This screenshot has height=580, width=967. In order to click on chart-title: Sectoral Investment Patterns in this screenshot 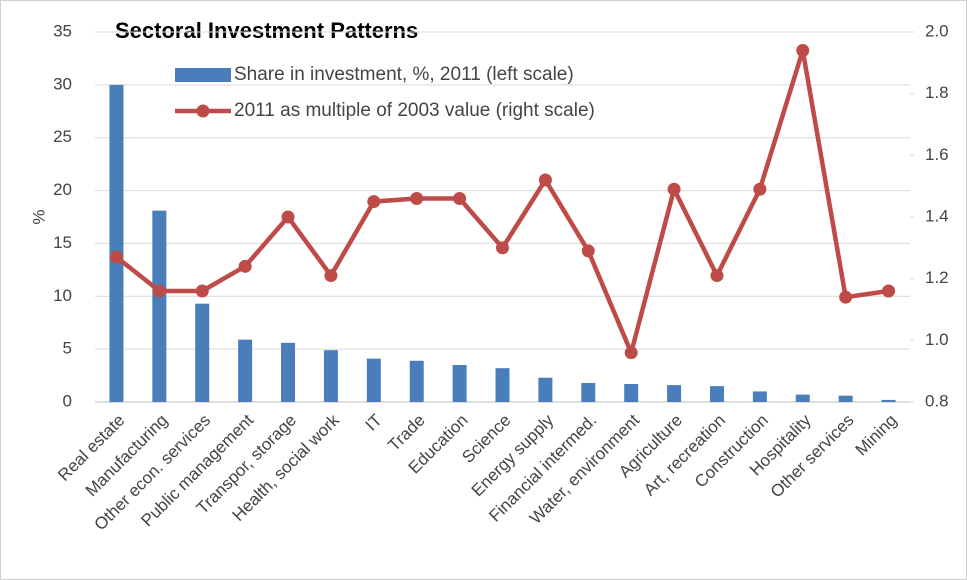, I will do `click(266, 30)`.